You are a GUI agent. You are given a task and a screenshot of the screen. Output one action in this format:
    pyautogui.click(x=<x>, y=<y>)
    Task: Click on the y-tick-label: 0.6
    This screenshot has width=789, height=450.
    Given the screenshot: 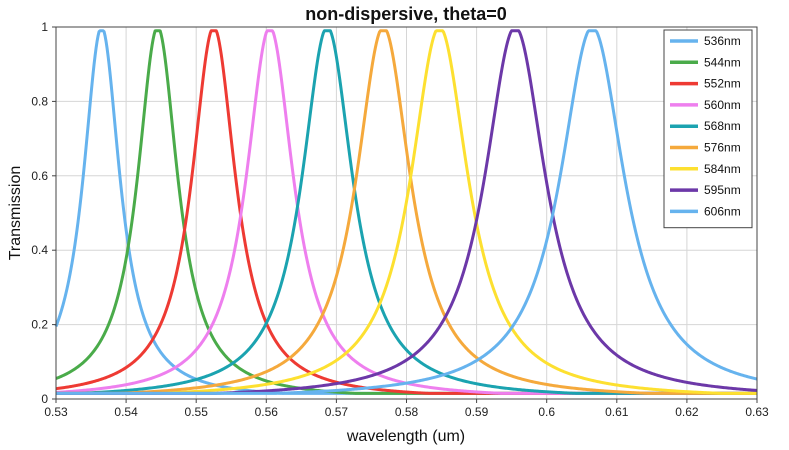 What is the action you would take?
    pyautogui.click(x=39, y=176)
    